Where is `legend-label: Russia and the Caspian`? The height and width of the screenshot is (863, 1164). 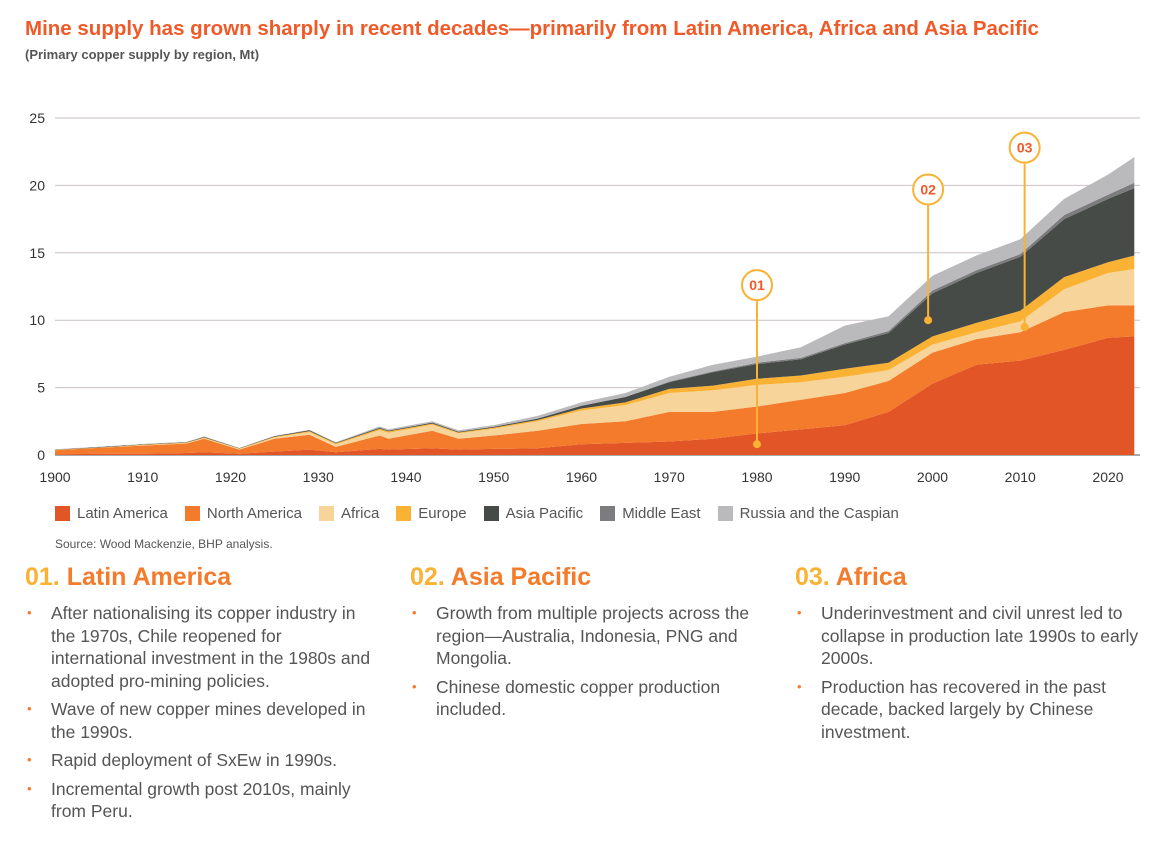
legend-label: Russia and the Caspian is located at coordinates (819, 513).